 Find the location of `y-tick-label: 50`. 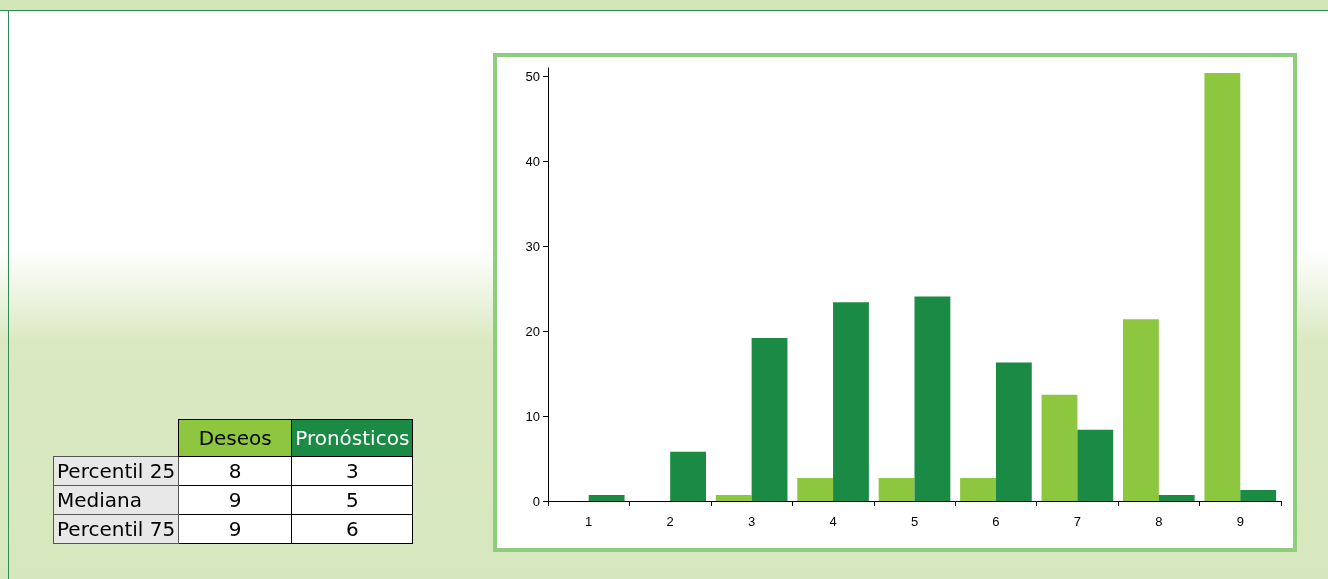

y-tick-label: 50 is located at coordinates (532, 76).